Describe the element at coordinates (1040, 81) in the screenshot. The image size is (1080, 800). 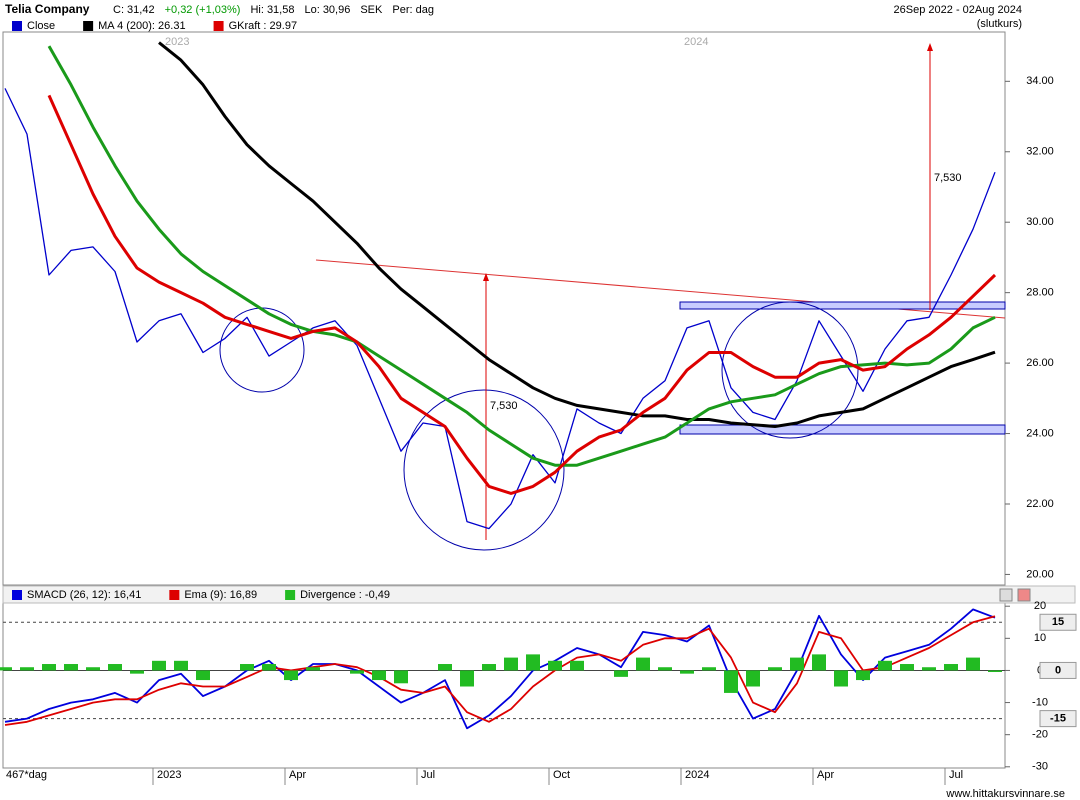
I see `y-tick-label: 34.00` at that location.